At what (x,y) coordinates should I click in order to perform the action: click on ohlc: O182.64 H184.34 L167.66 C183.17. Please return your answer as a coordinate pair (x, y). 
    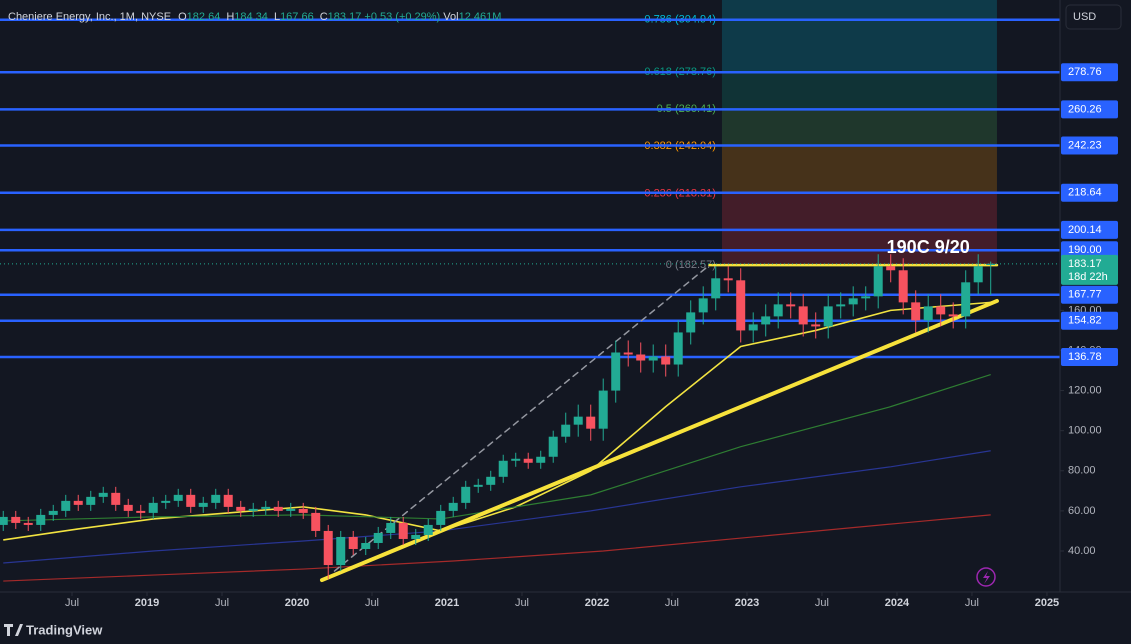
    Looking at the image, I should click on (269, 17).